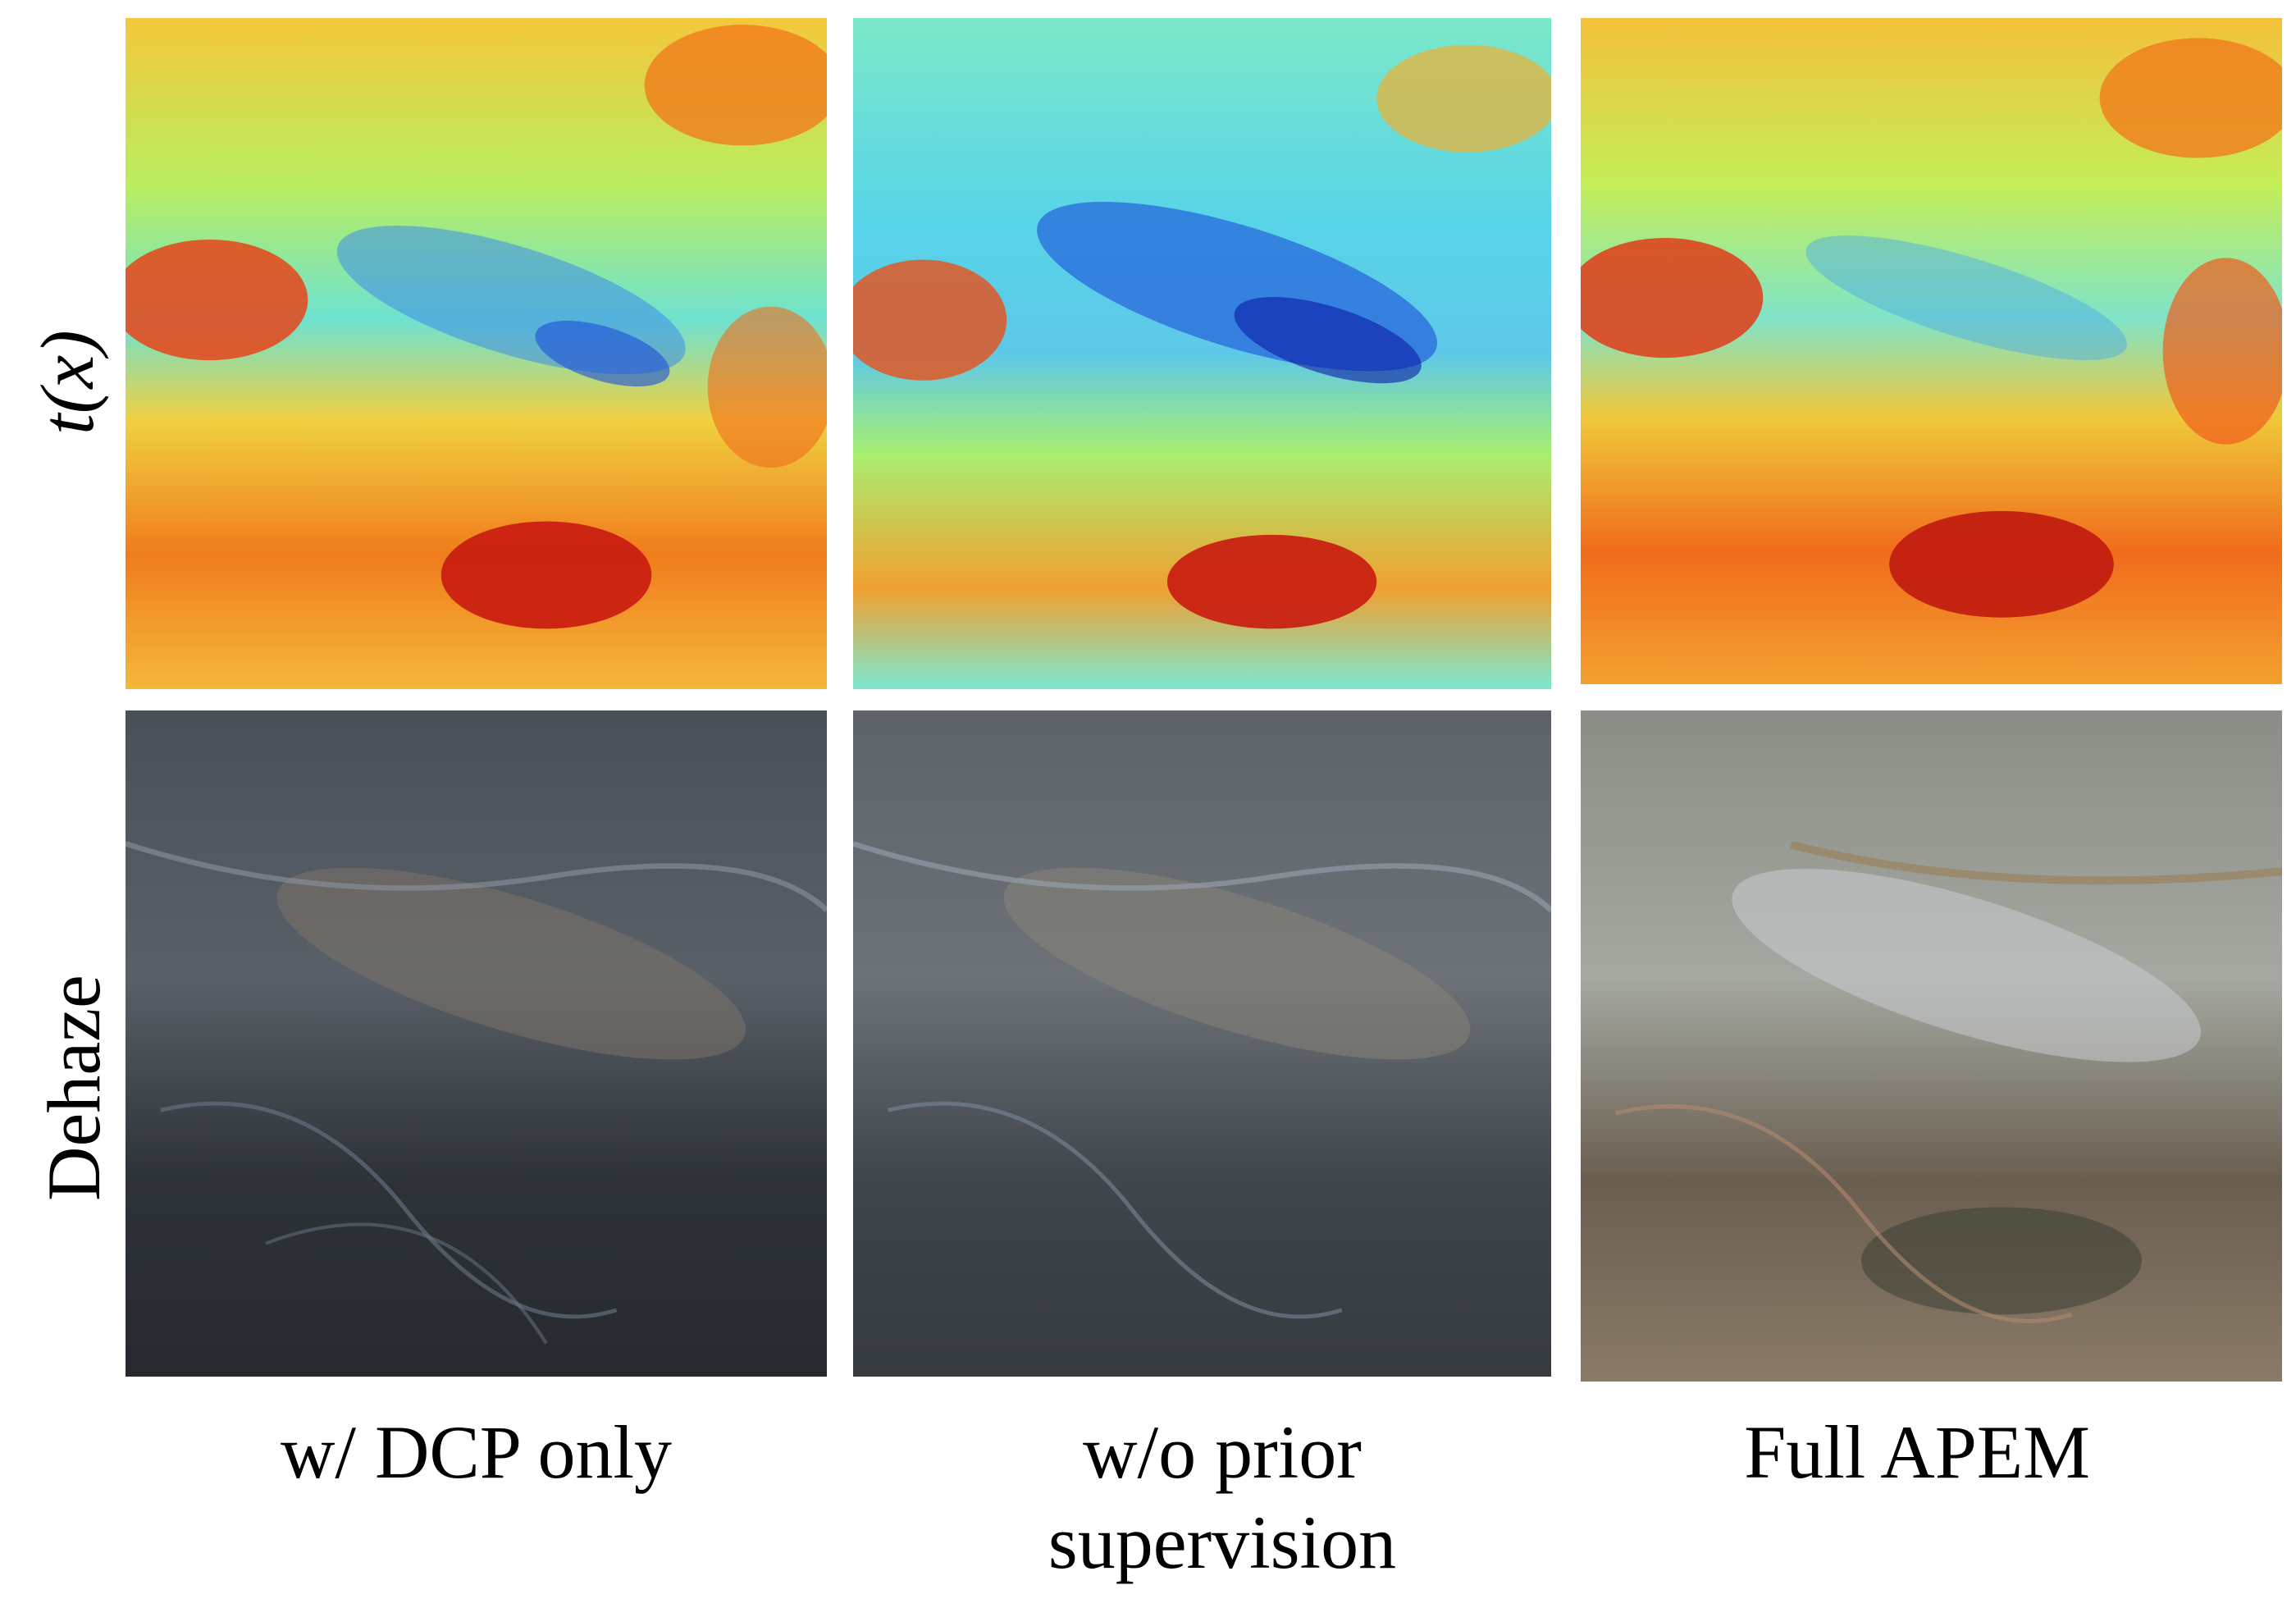  Describe the element at coordinates (1222, 1452) in the screenshot. I see `column-label-line: w/o prior` at that location.